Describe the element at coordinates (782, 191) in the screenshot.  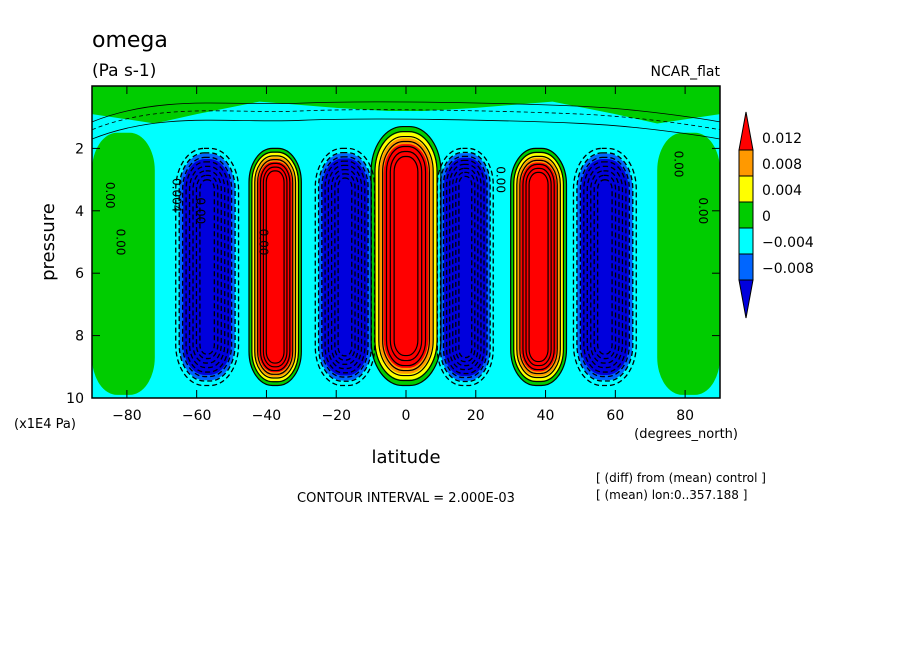
I see `colorbar-label: 0.004` at that location.